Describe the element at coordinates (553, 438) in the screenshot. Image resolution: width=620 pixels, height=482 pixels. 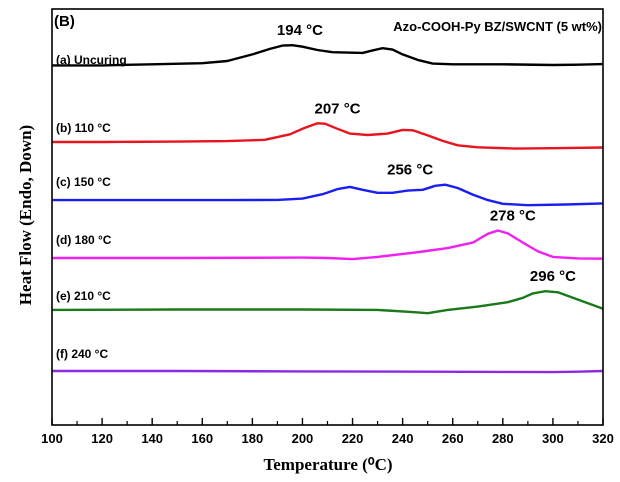
I see `x-tick-label: 300` at that location.